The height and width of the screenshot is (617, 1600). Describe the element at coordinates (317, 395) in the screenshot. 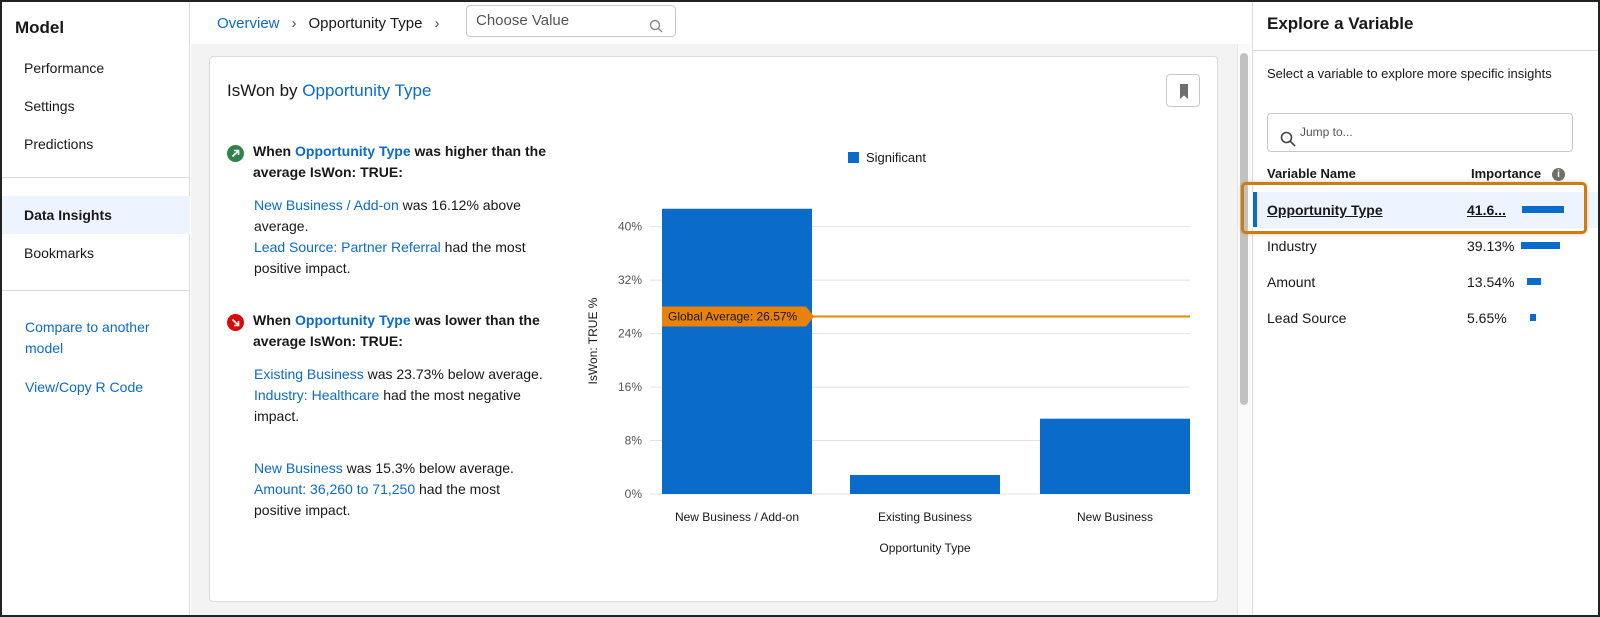

I see `insight-link: Industry: Healthcare` at that location.